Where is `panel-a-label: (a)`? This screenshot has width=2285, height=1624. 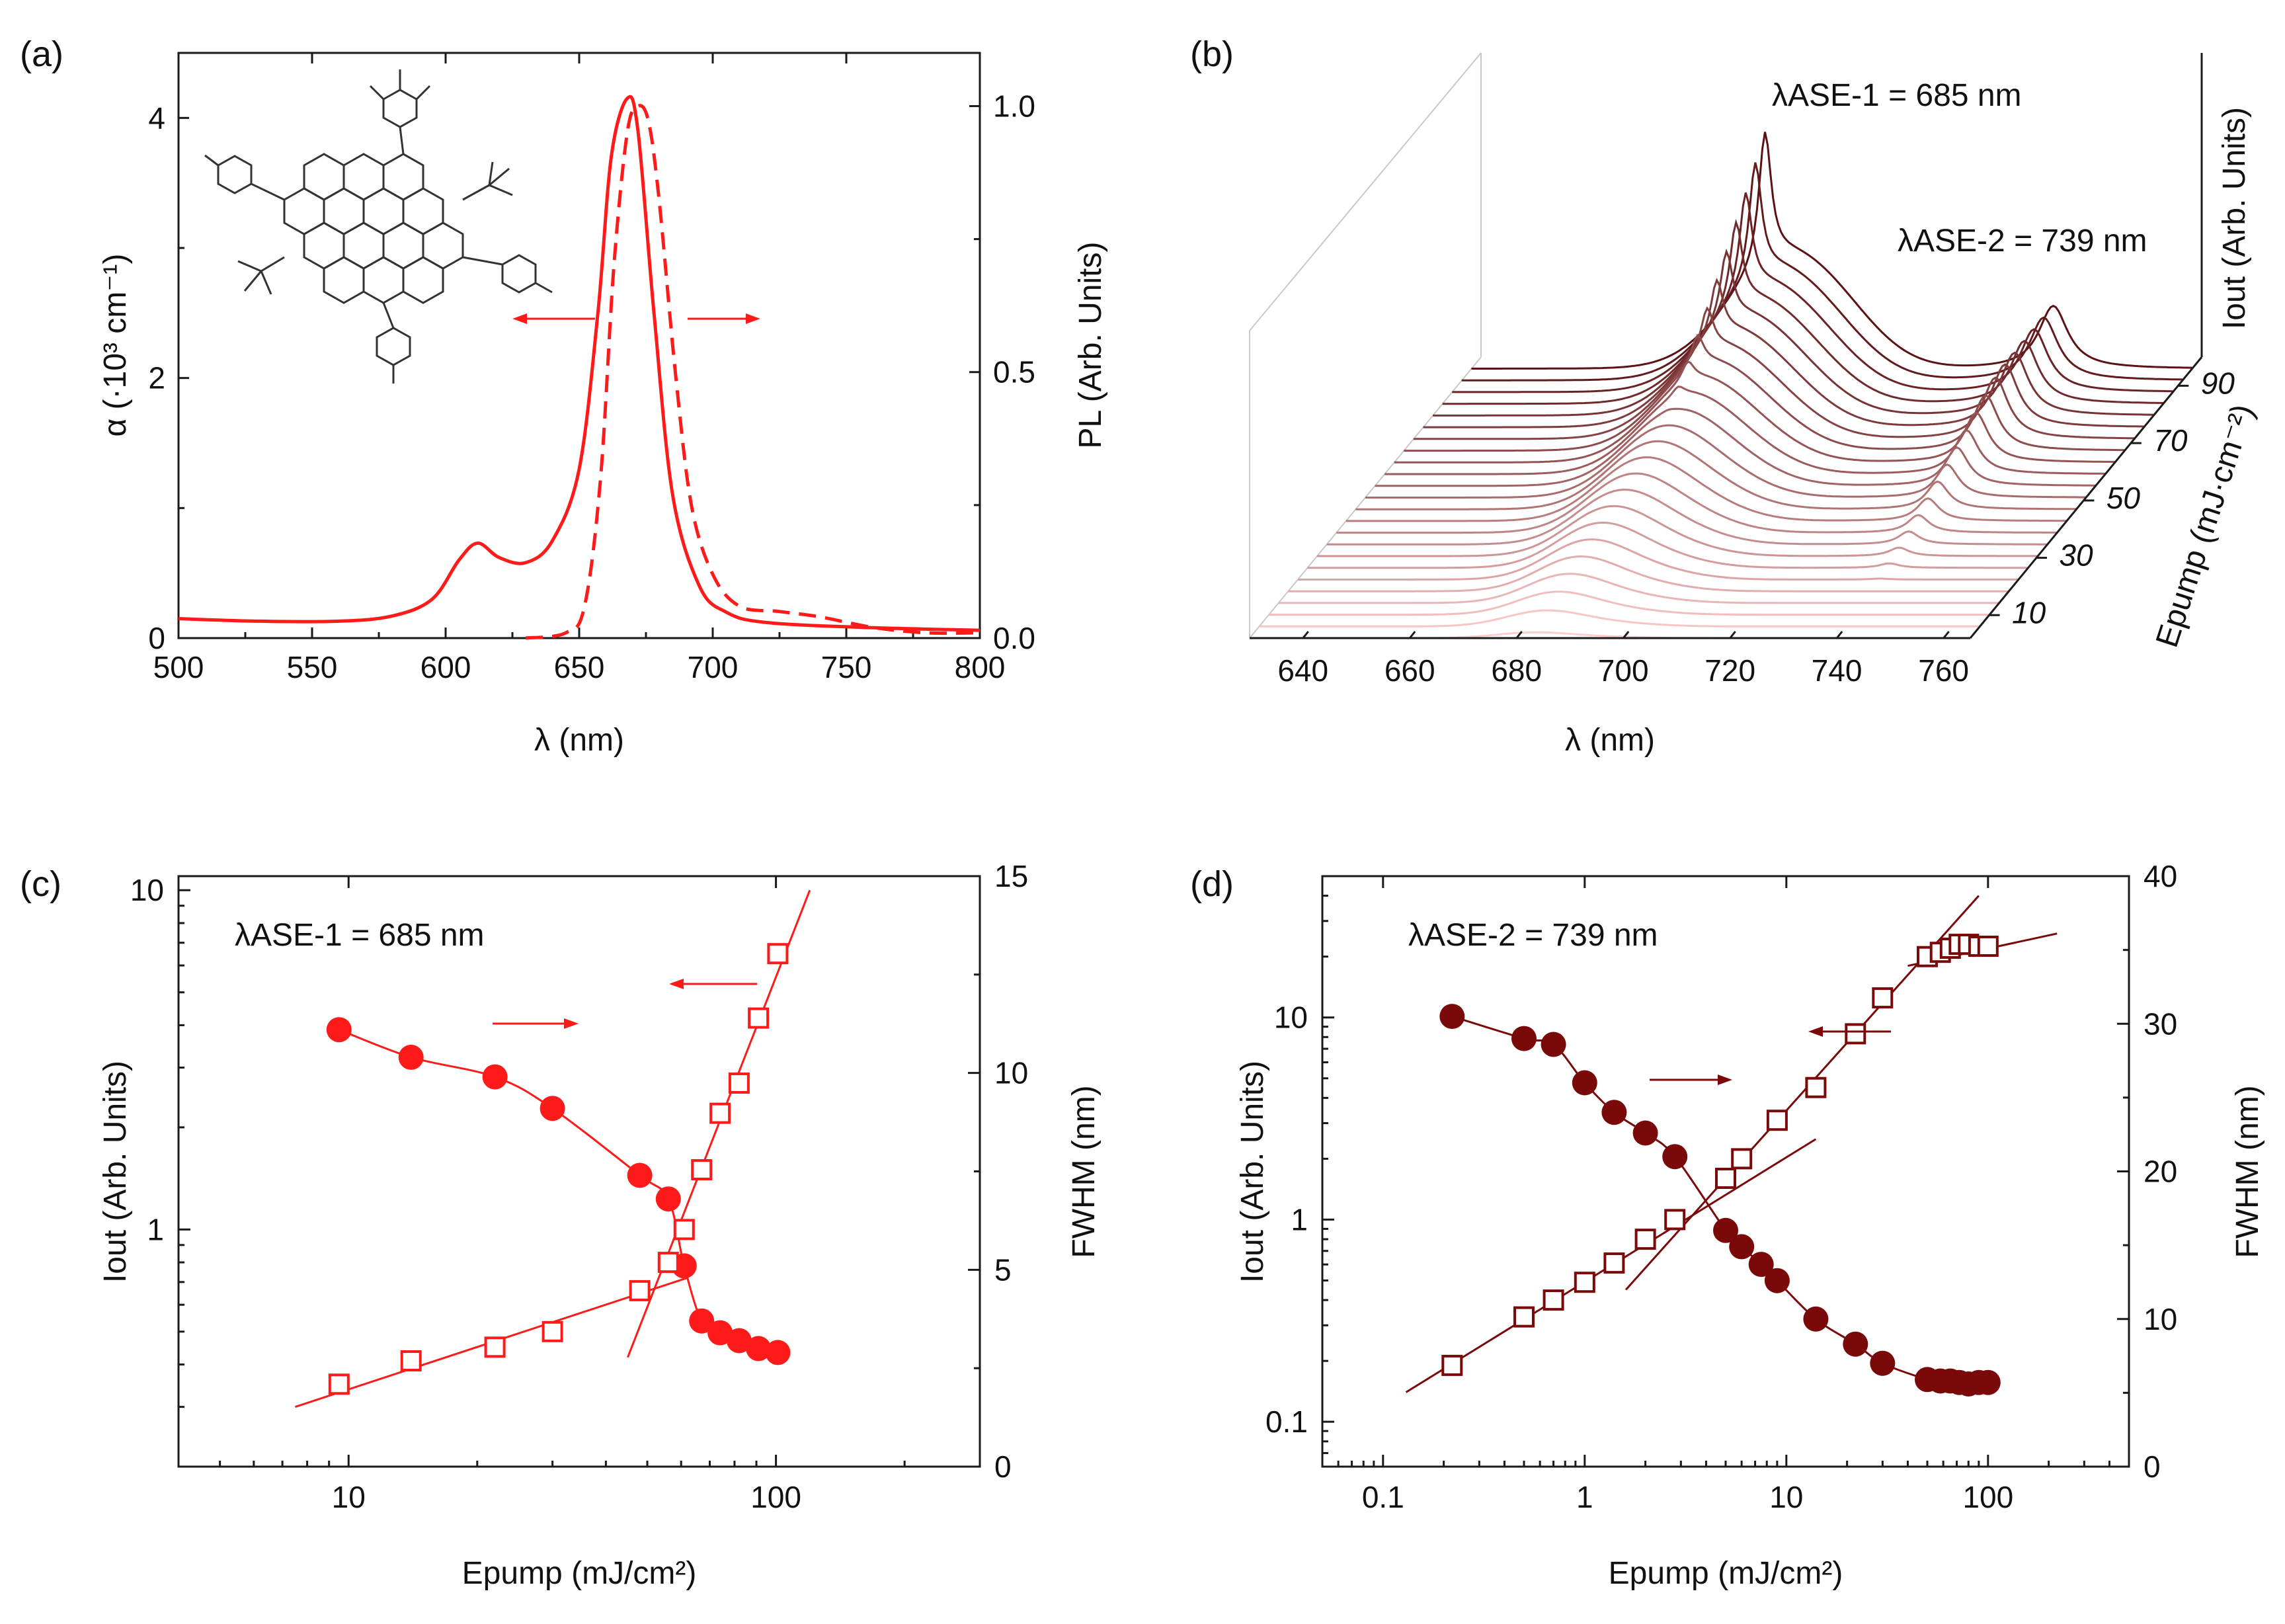 panel-a-label: (a) is located at coordinates (41, 54).